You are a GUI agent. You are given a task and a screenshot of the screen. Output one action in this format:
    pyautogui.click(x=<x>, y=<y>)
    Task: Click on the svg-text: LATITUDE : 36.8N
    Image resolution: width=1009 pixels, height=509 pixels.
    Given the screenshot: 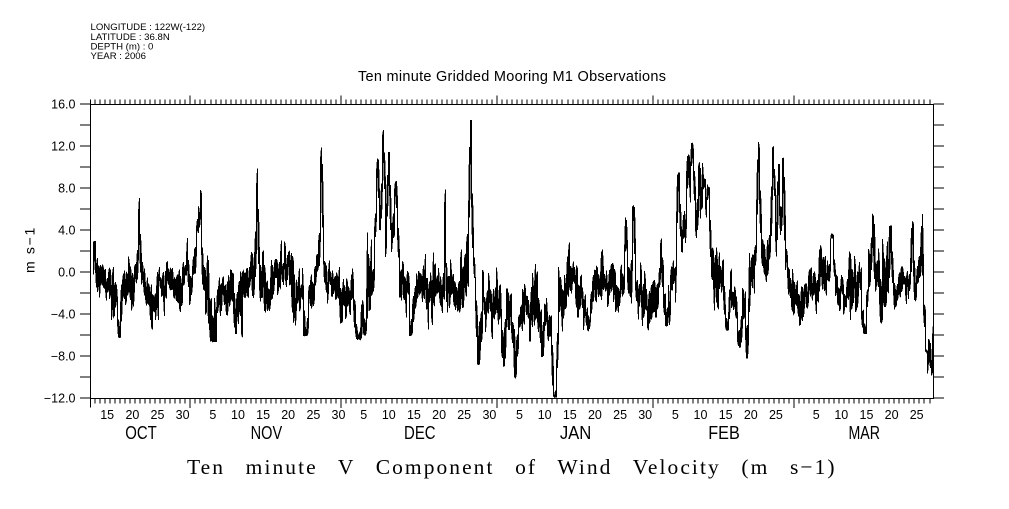 What is the action you would take?
    pyautogui.click(x=130, y=37)
    